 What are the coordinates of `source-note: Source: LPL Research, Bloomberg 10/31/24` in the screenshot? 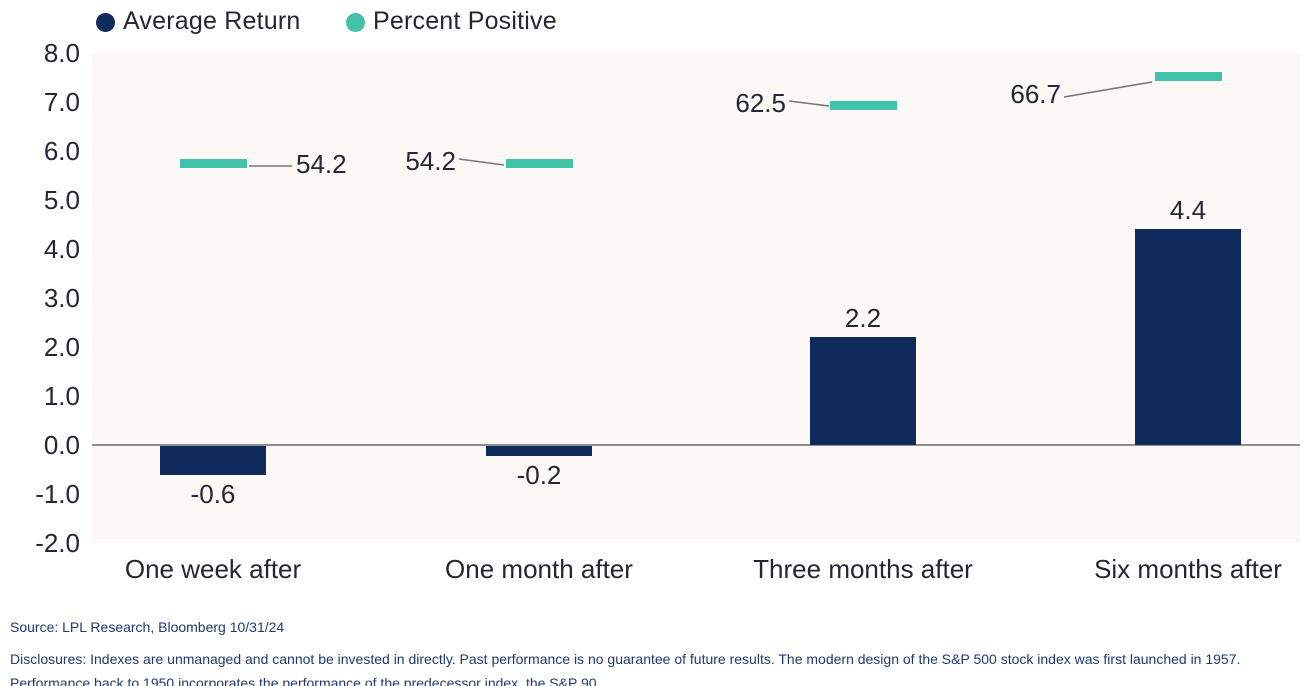 It's located at (147, 627).